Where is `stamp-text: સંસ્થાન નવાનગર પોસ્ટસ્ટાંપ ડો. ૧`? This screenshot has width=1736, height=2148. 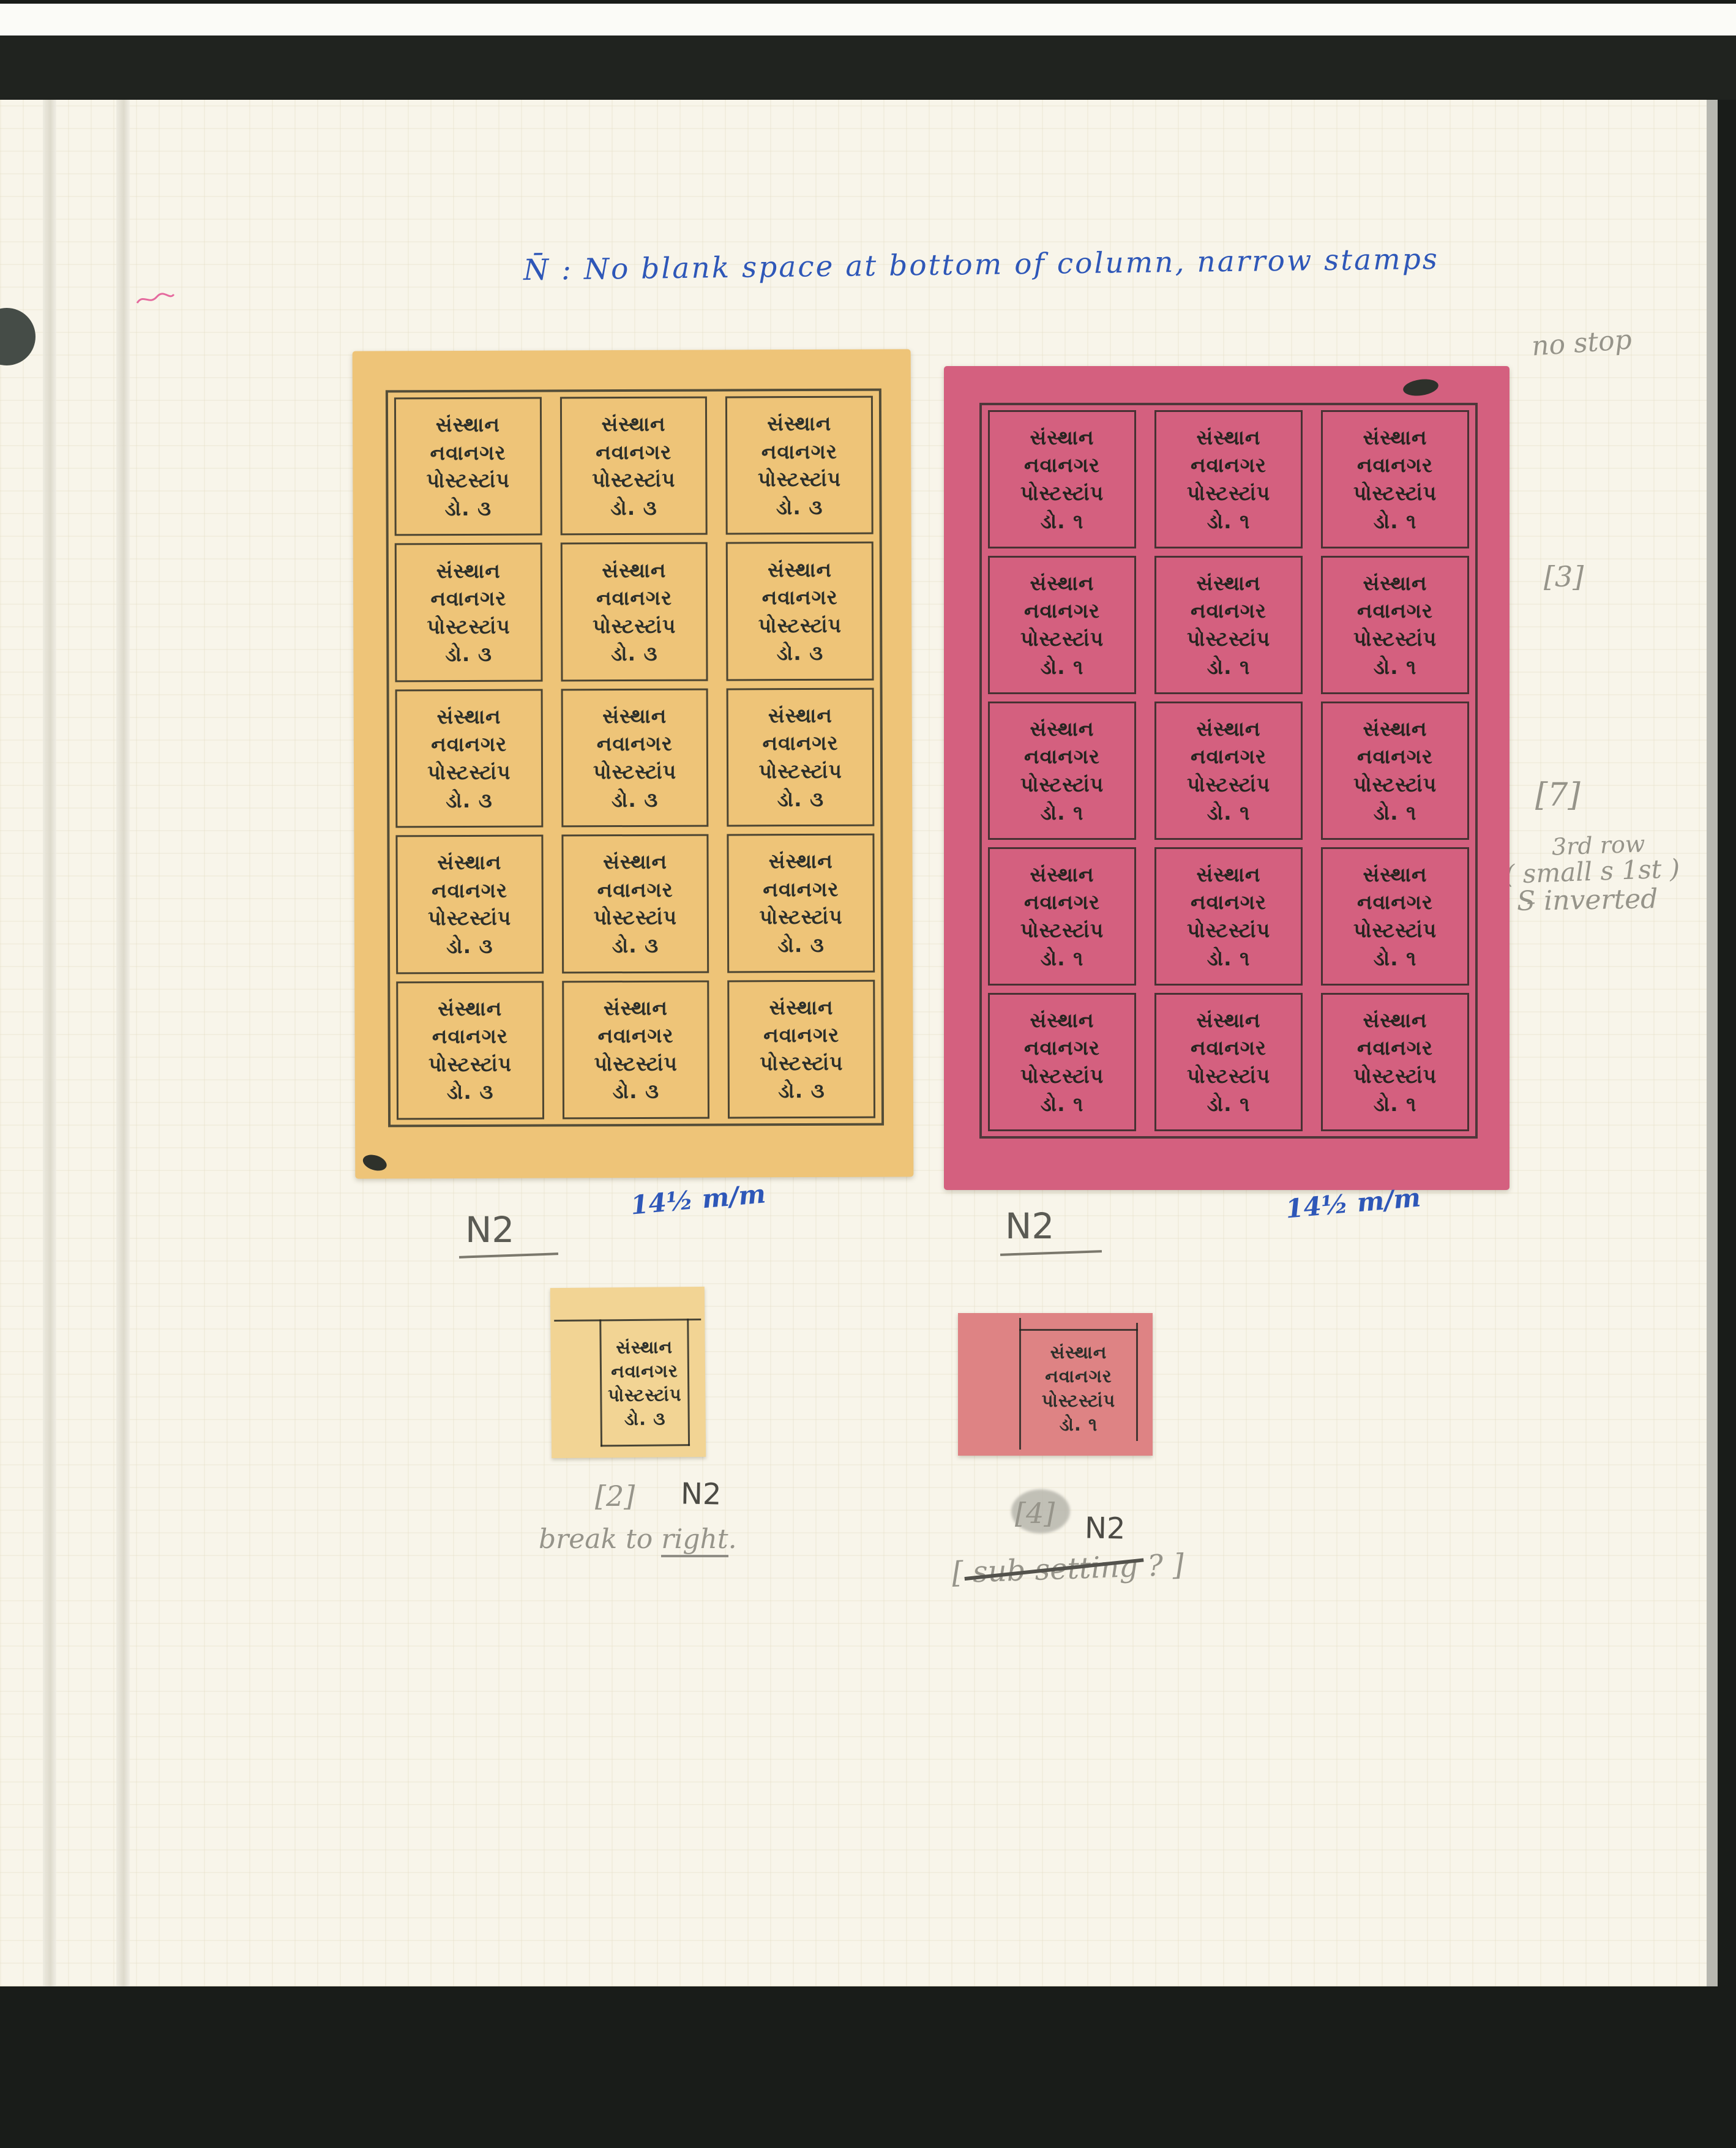
stamp-text: સંસ્થાન નવાનગર પોસ્ટસ્ટાંપ ડો. ૧ is located at coordinates (1078, 1388).